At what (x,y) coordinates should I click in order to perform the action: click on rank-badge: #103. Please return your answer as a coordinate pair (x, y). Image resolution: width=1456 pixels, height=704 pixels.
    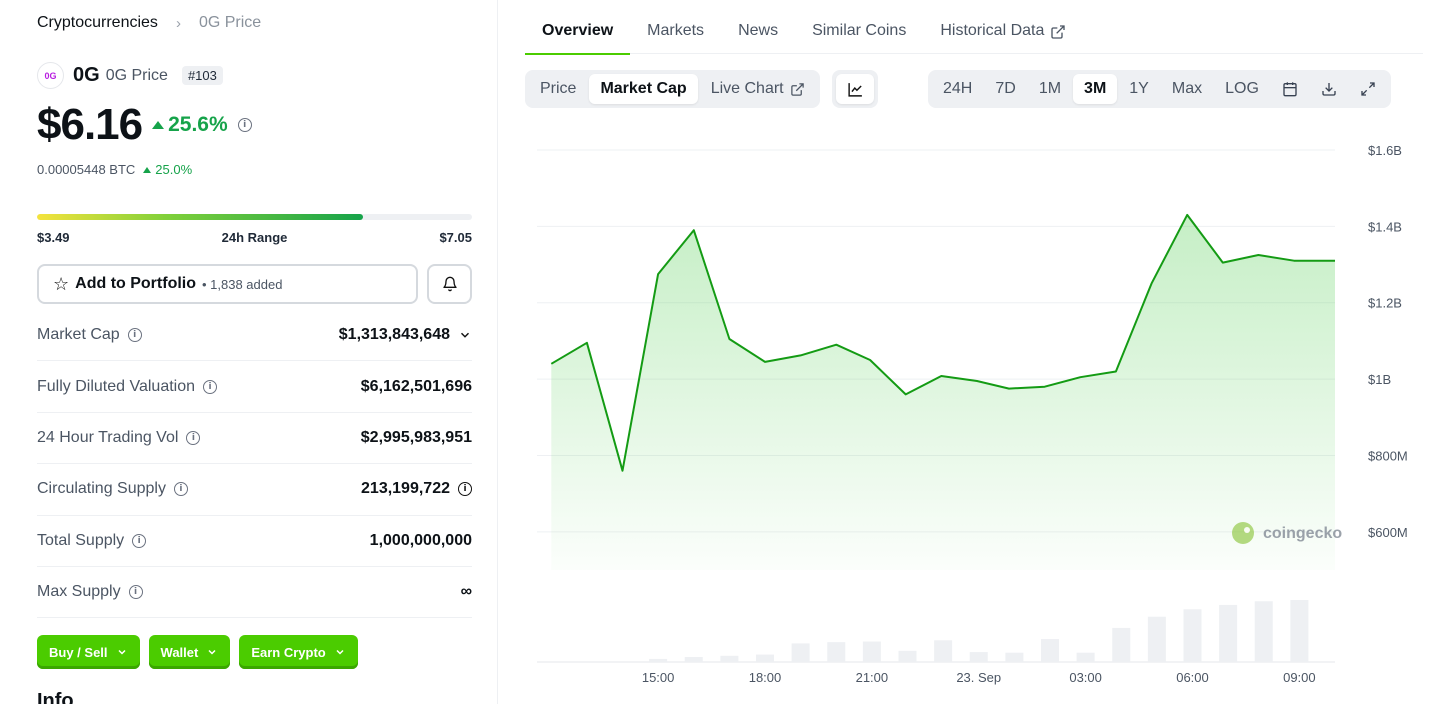
    Looking at the image, I should click on (202, 75).